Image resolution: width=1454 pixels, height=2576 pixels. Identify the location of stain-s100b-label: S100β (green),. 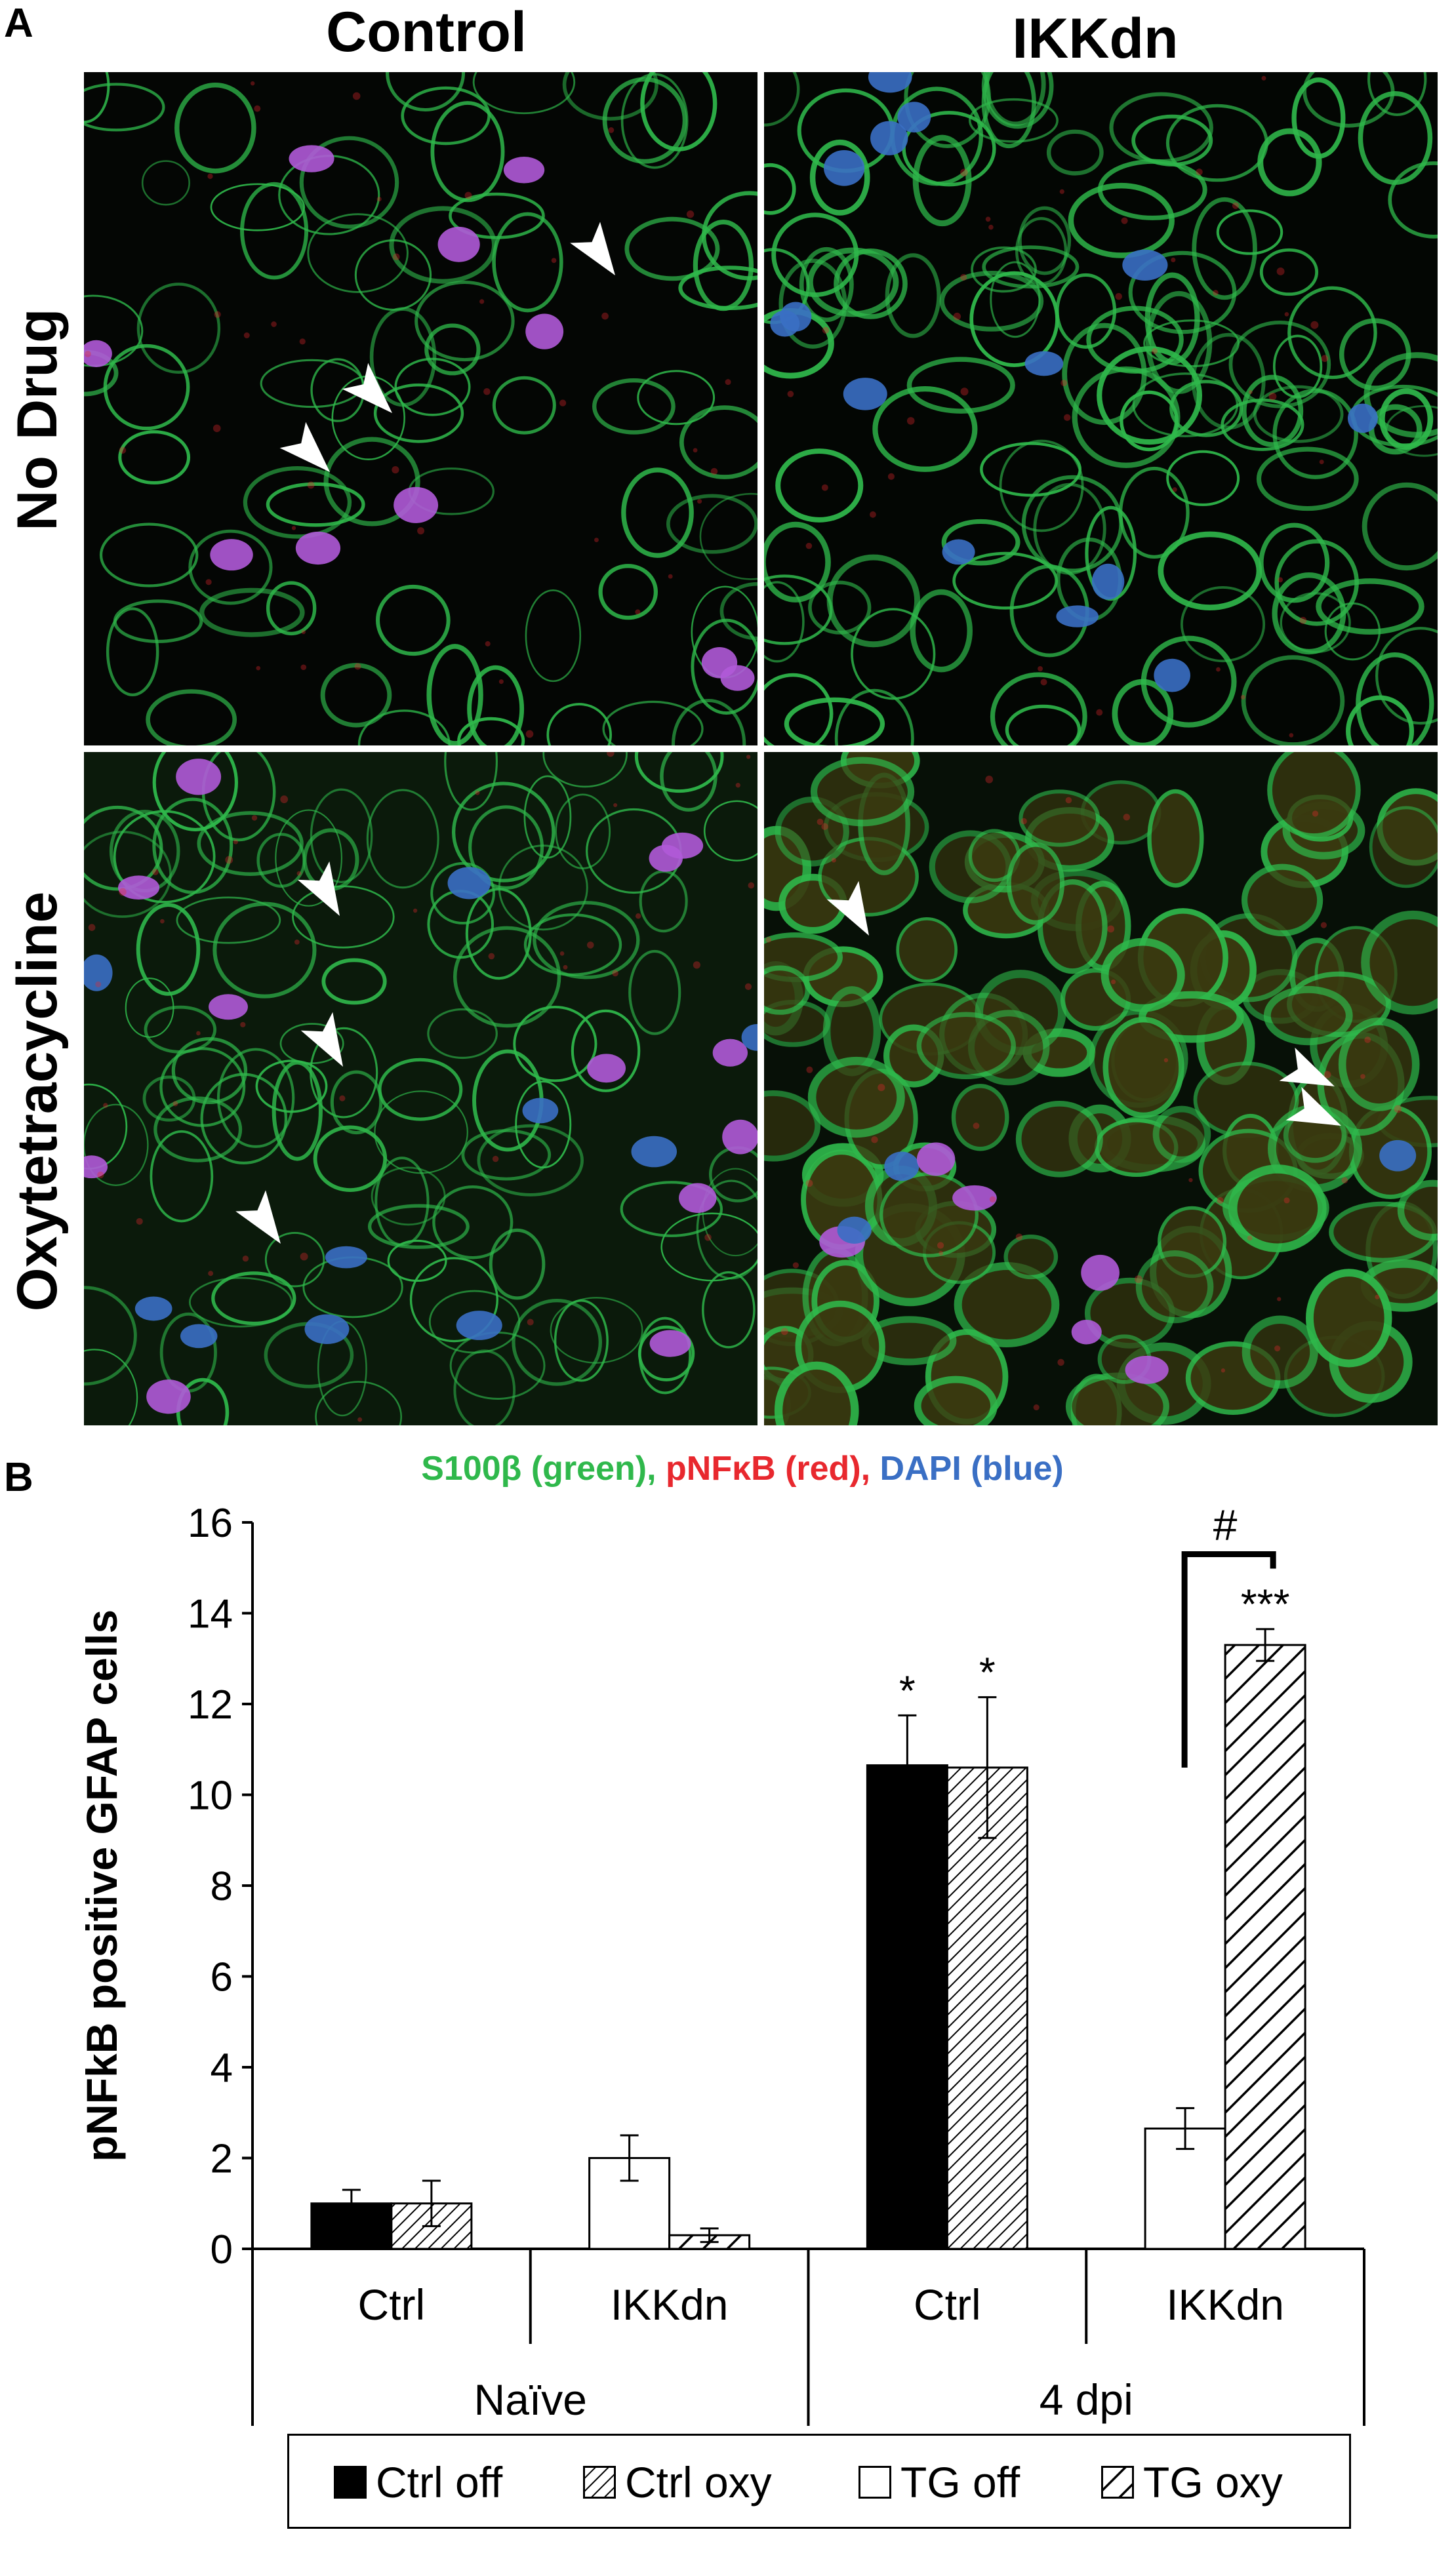
(538, 1469).